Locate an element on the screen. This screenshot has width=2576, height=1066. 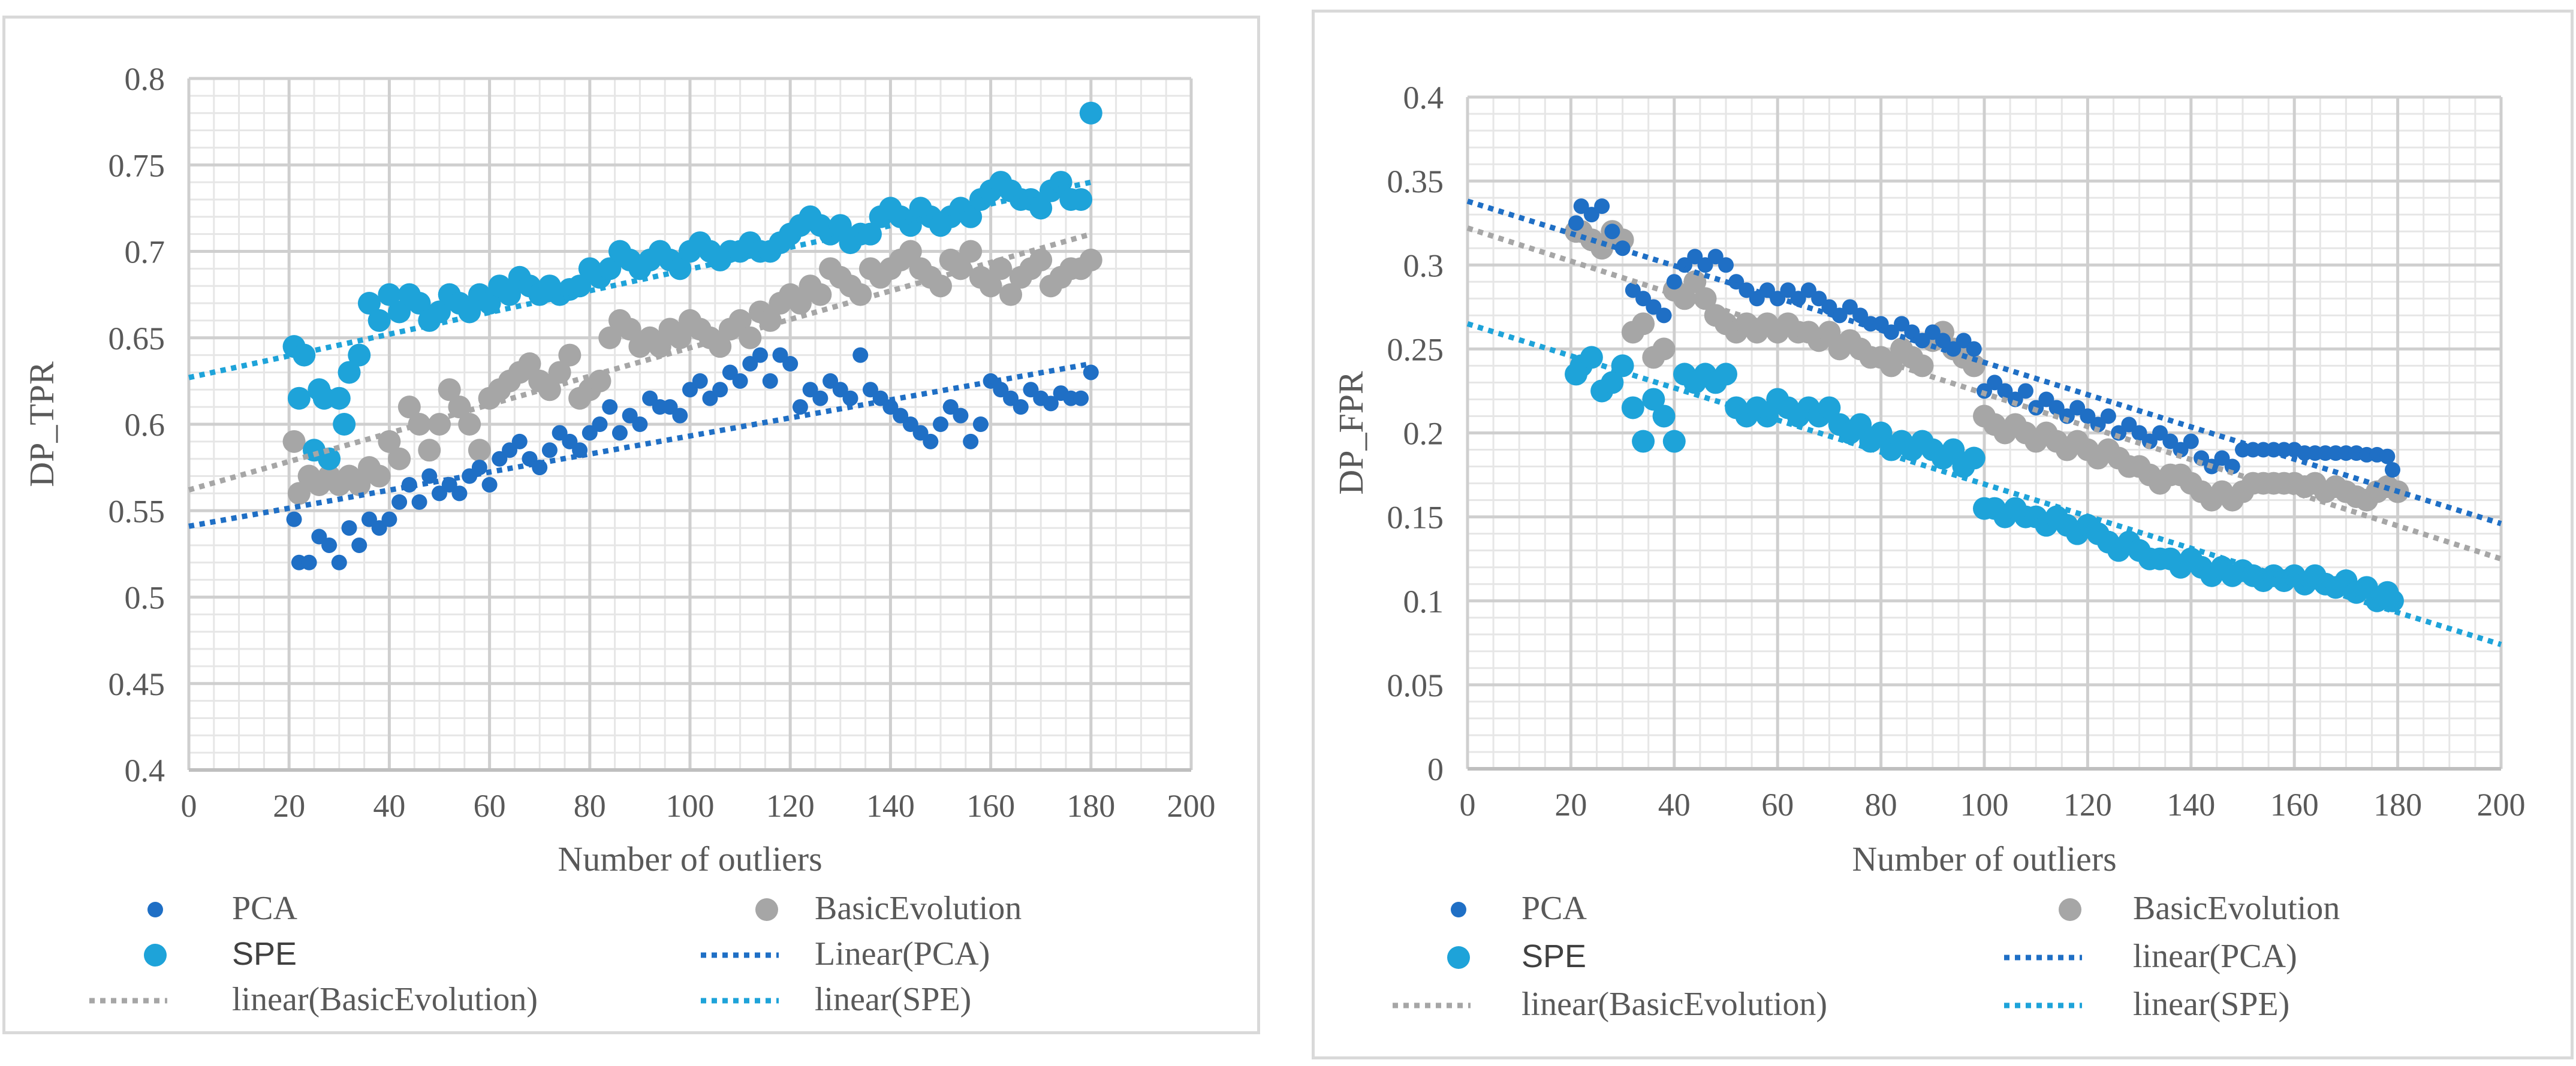
legend-label-spe: SPE is located at coordinates (264, 954).